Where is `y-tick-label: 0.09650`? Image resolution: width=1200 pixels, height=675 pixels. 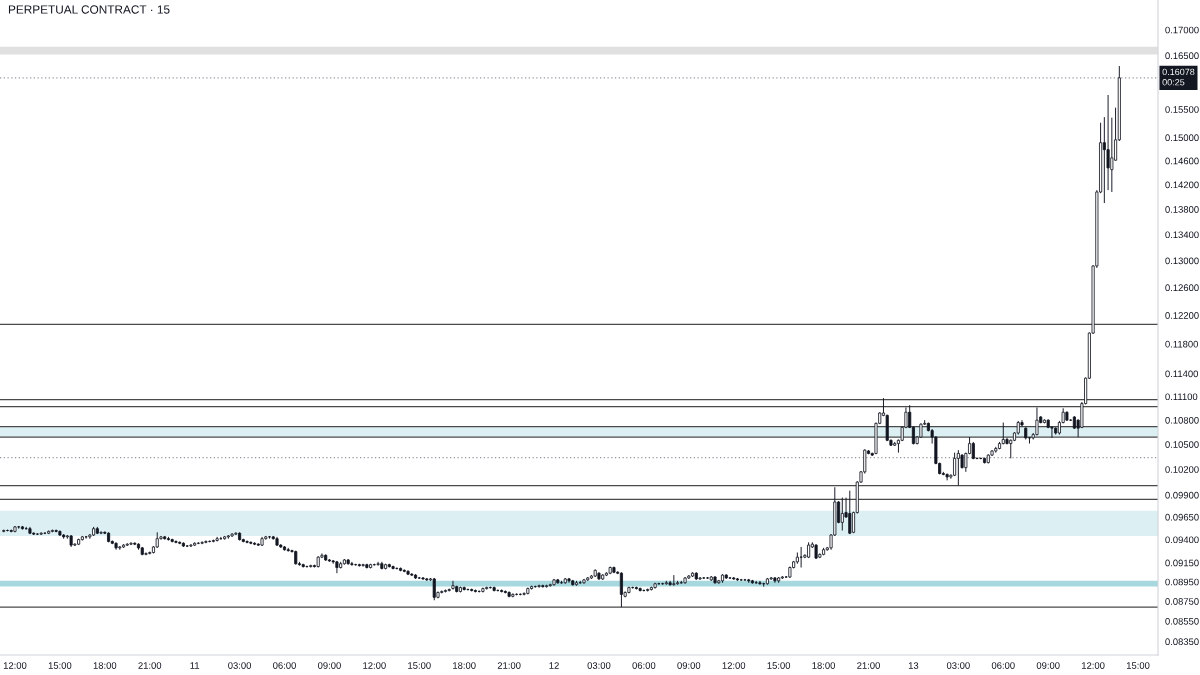 y-tick-label: 0.09650 is located at coordinates (1182, 517).